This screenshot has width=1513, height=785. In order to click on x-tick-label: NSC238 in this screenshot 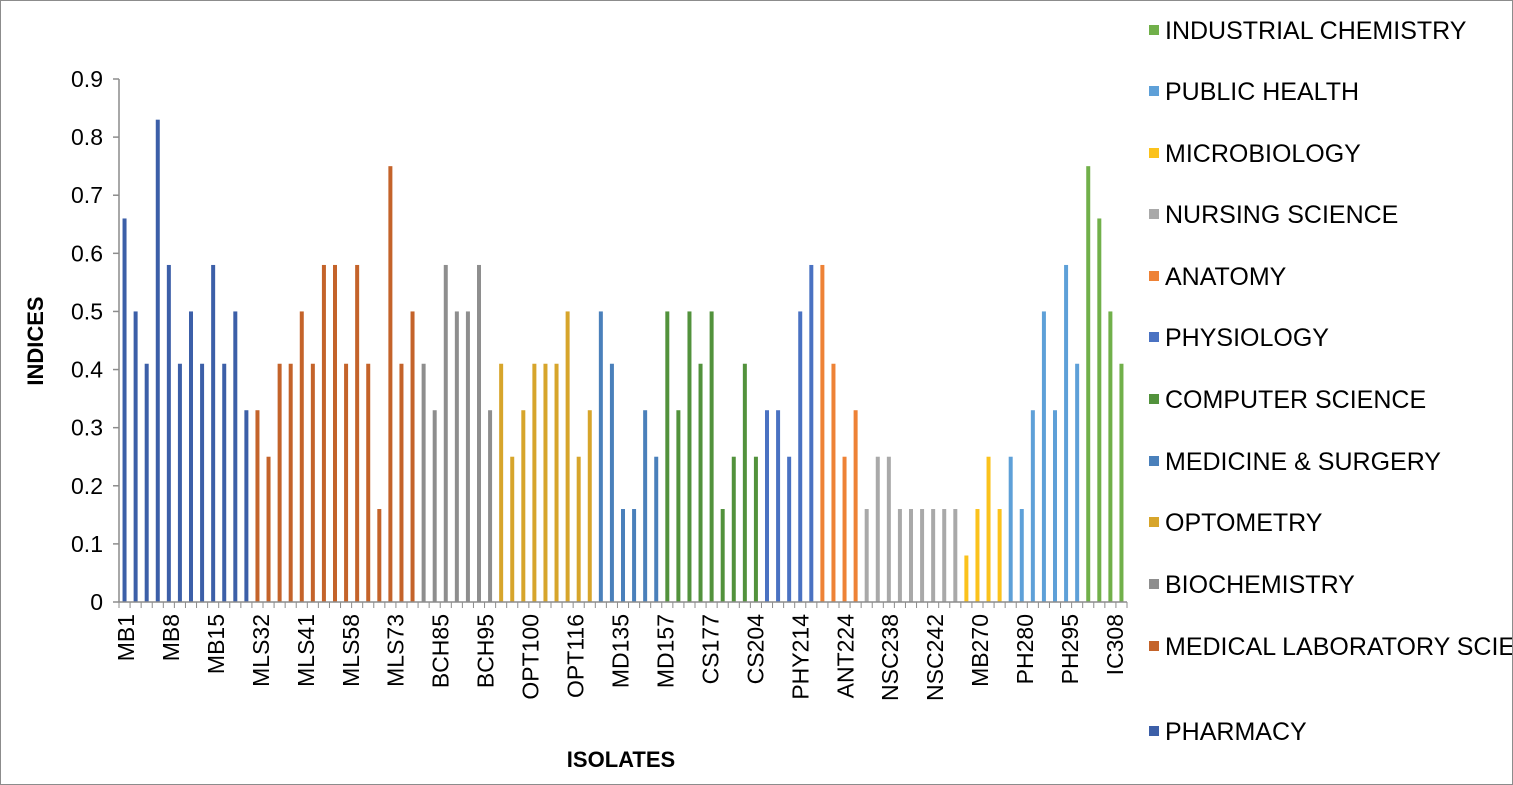, I will do `click(890, 657)`.